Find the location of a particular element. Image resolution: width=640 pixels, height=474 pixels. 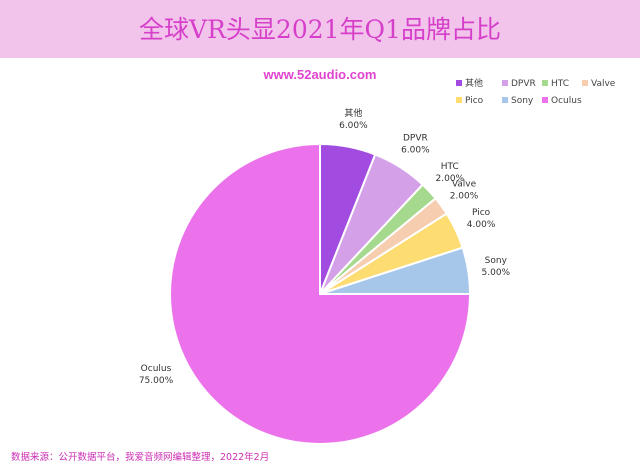

chart-title: 全球VR头显2021年Q1品牌占比 is located at coordinates (320, 29).